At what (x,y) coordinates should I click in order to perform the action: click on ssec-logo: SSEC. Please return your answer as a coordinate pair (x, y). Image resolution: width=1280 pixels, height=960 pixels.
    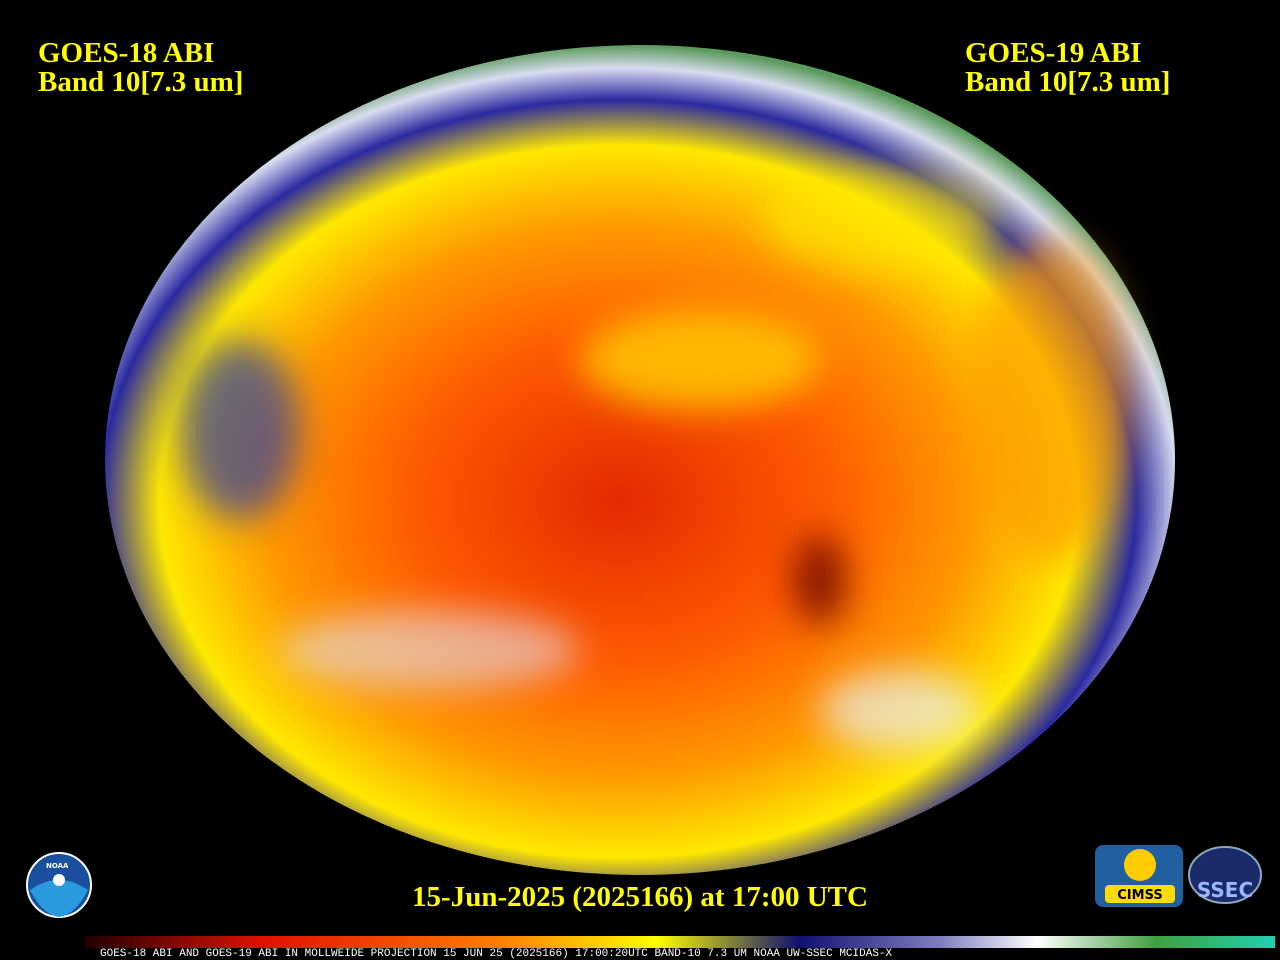
    Looking at the image, I should click on (1225, 875).